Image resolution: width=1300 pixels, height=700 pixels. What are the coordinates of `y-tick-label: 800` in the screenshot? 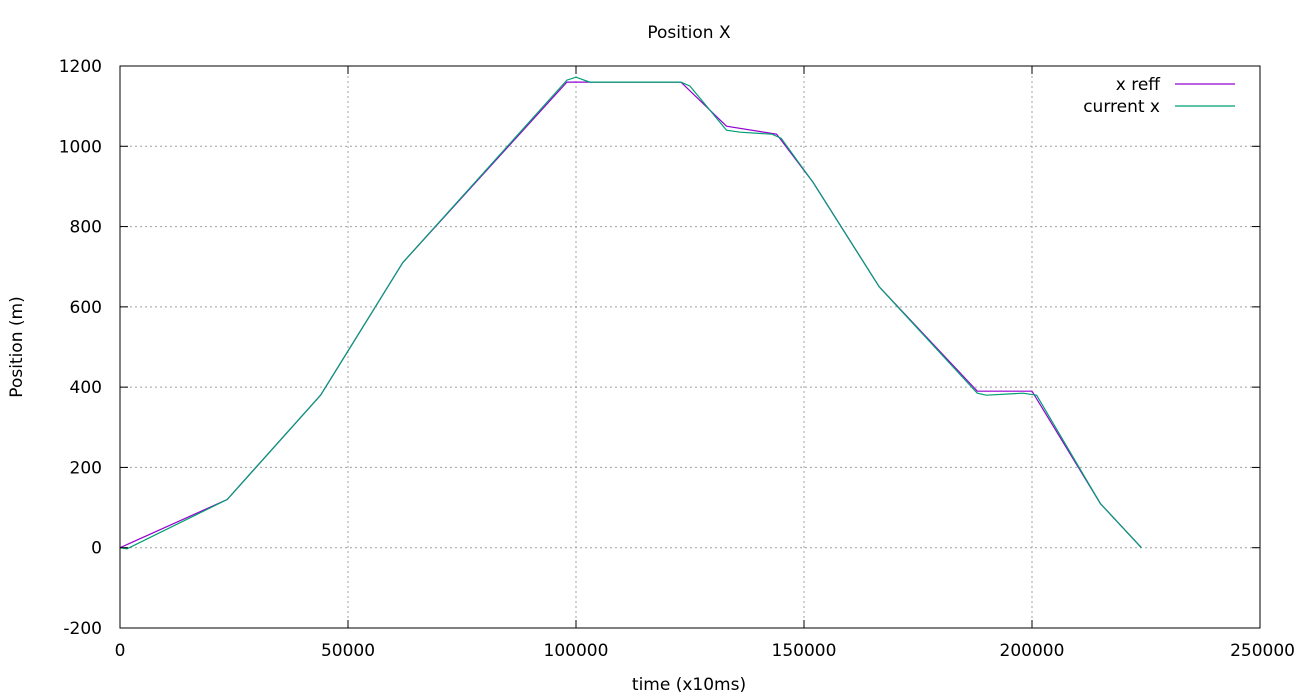 It's located at (86, 228).